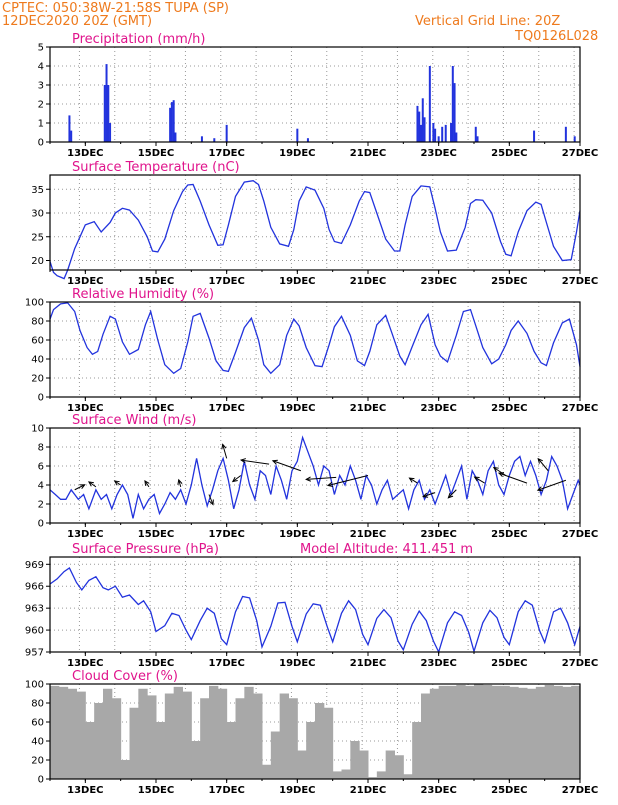 The height and width of the screenshot is (805, 618). What do you see at coordinates (41, 448) in the screenshot?
I see `y-tick-label: 8` at bounding box center [41, 448].